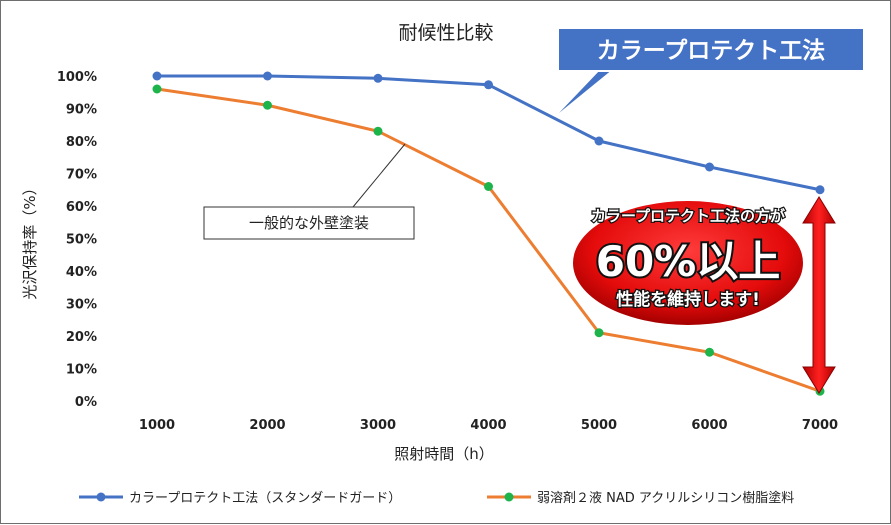  Describe the element at coordinates (81, 305) in the screenshot. I see `y-tick-label: 30%` at that location.